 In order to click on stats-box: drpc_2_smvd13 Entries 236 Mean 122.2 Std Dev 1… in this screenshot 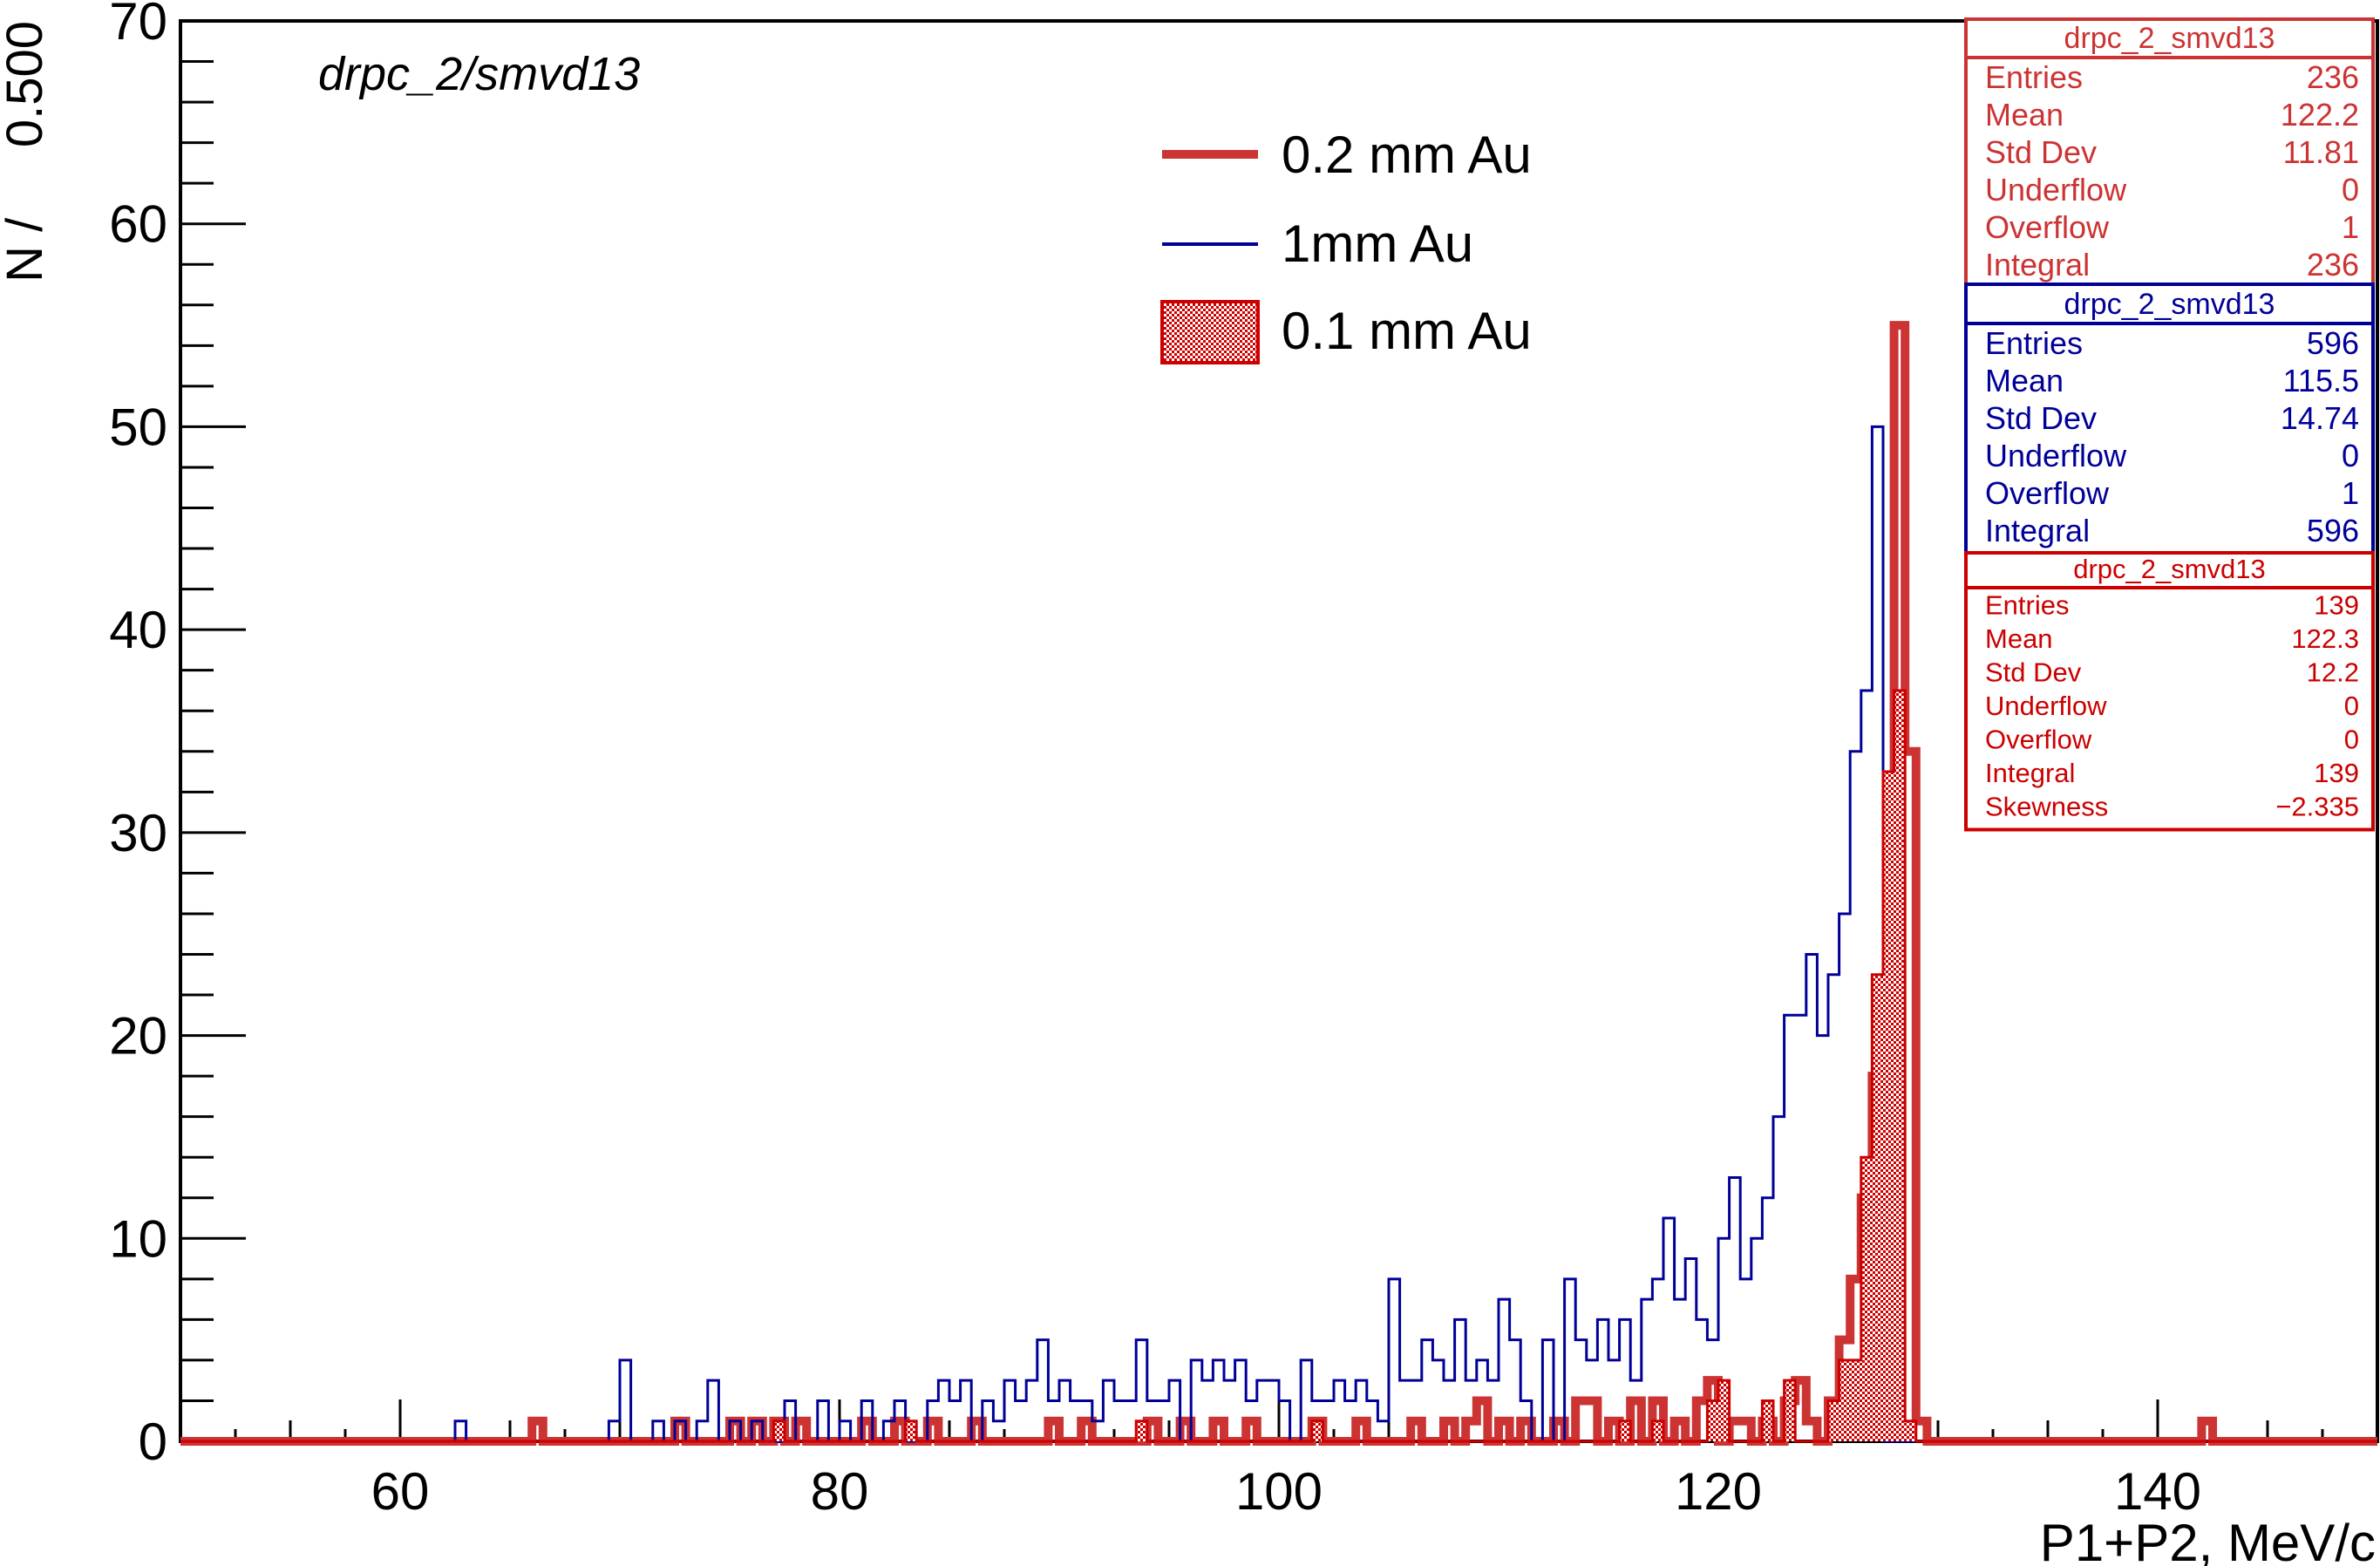, I will do `click(2169, 154)`.